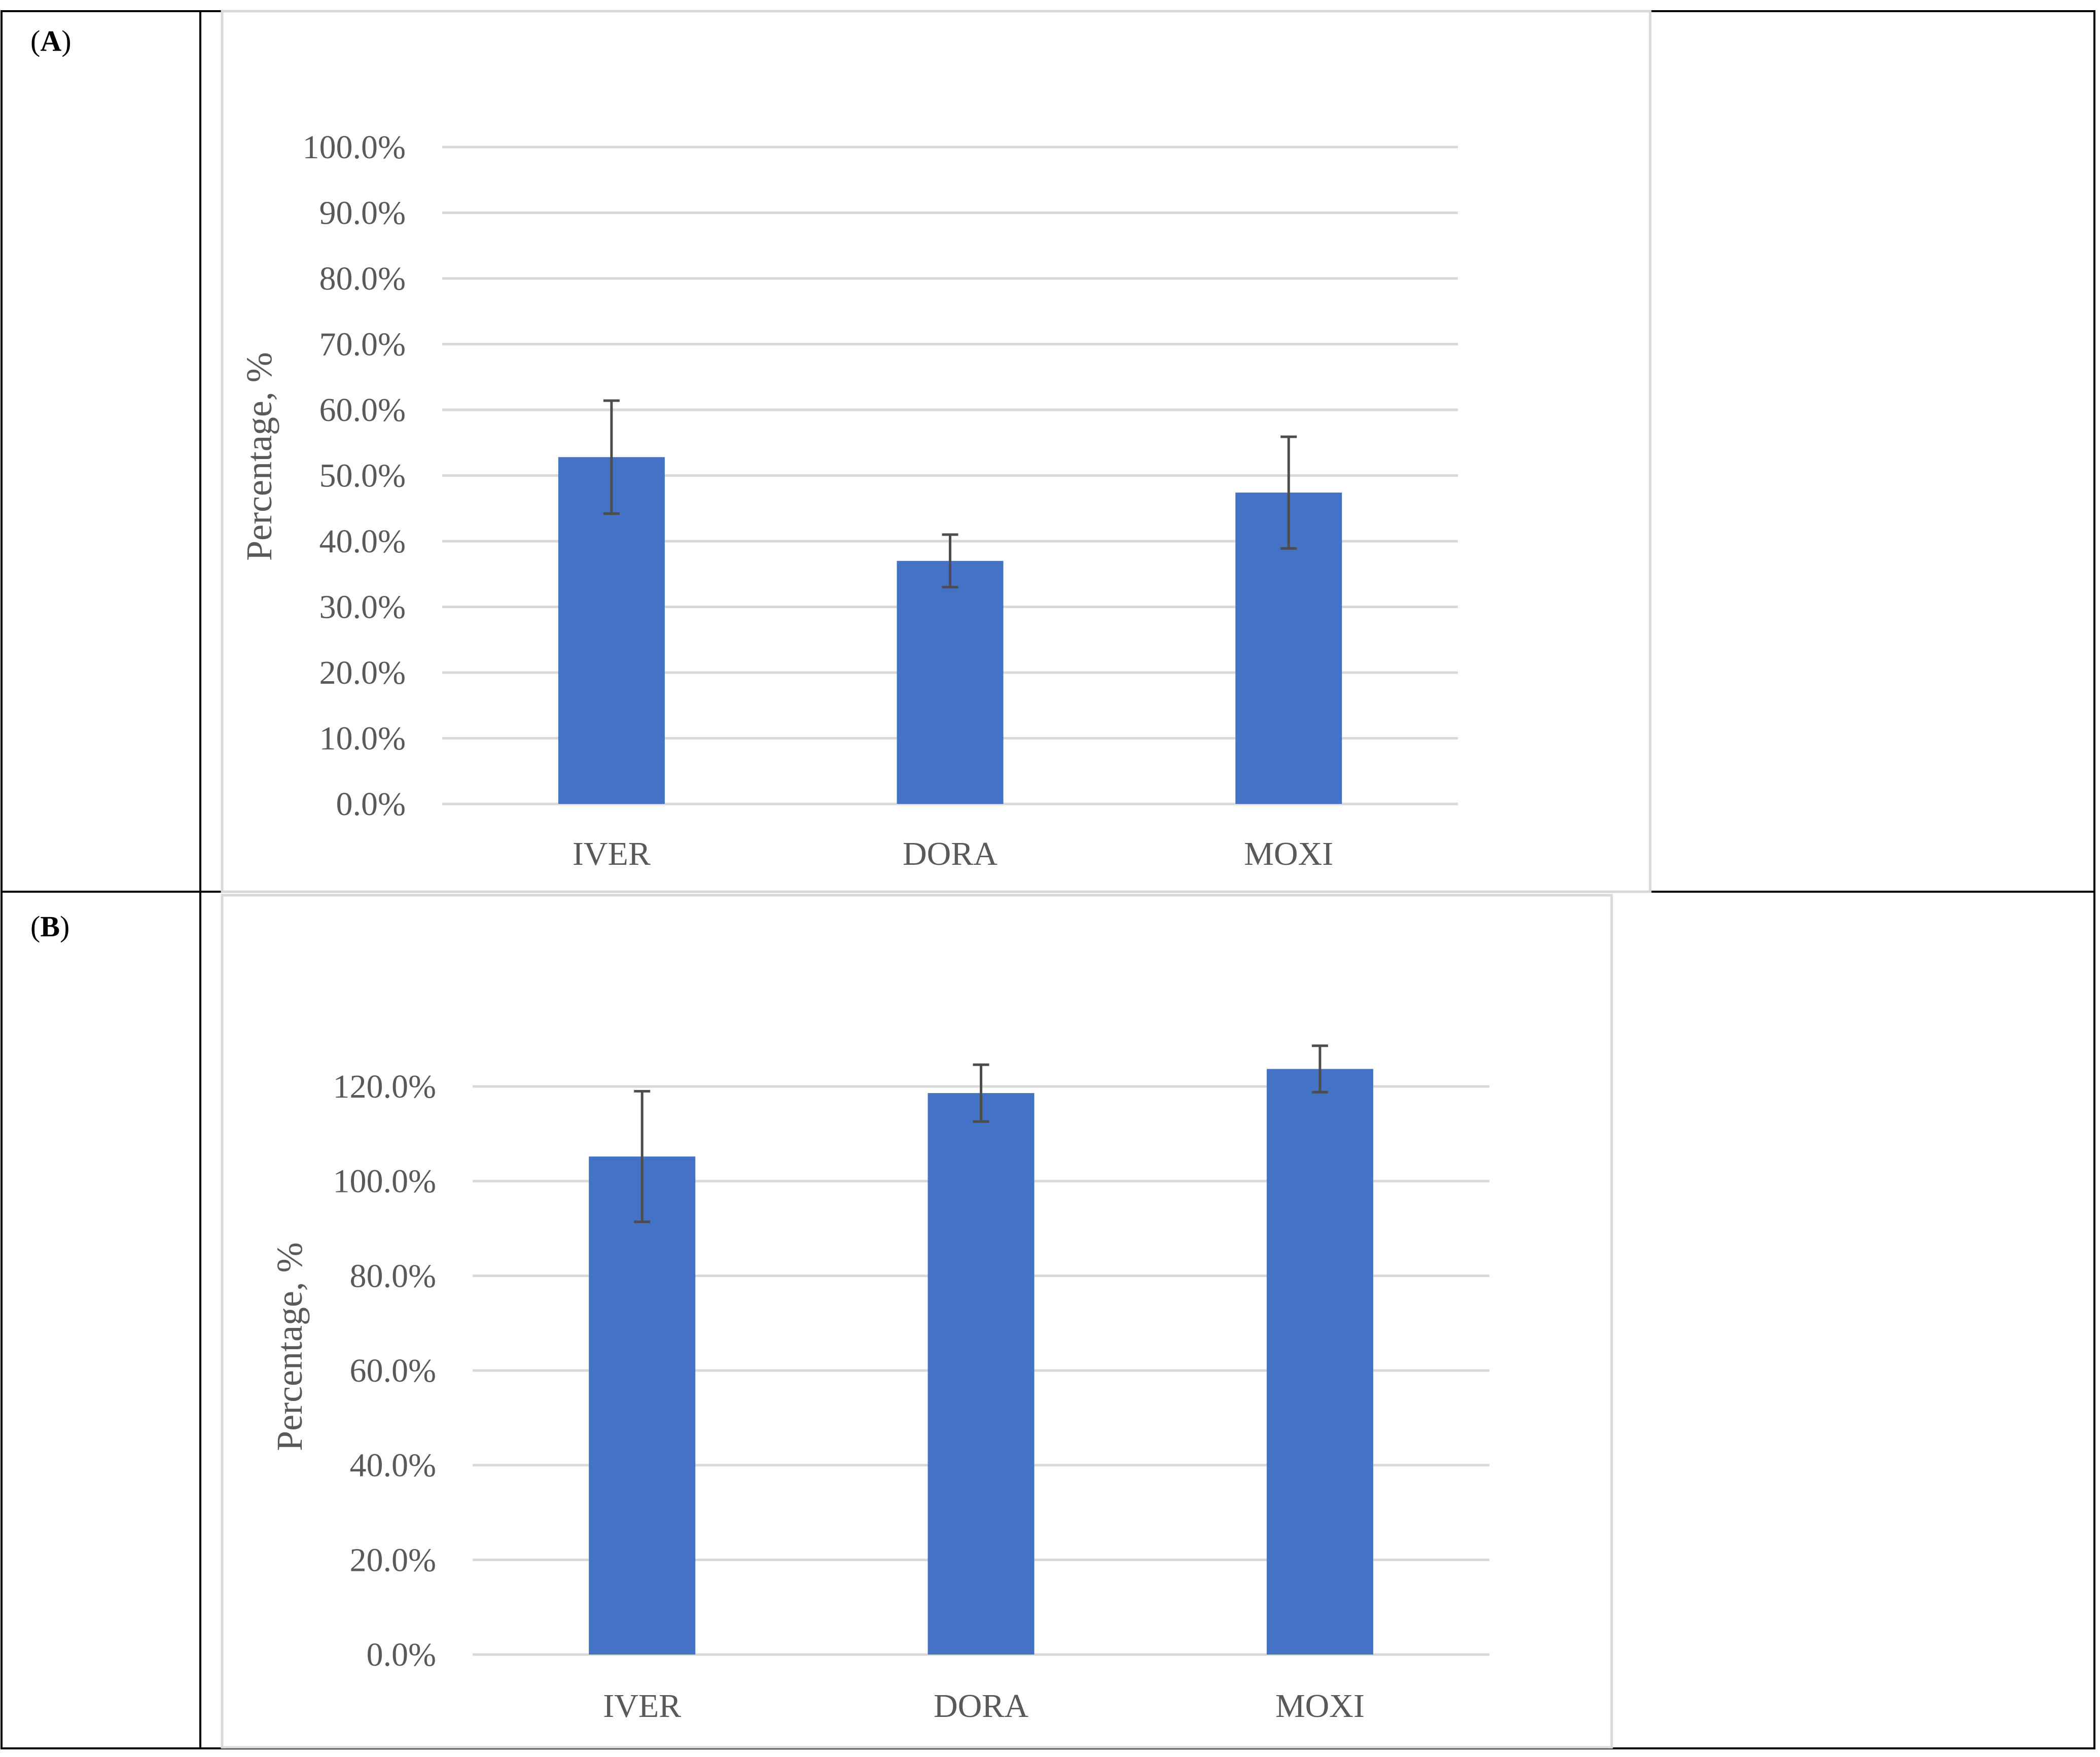 Image resolution: width=2100 pixels, height=1757 pixels. I want to click on chart-b-y-axis-label: Percentage, %, so click(289, 1346).